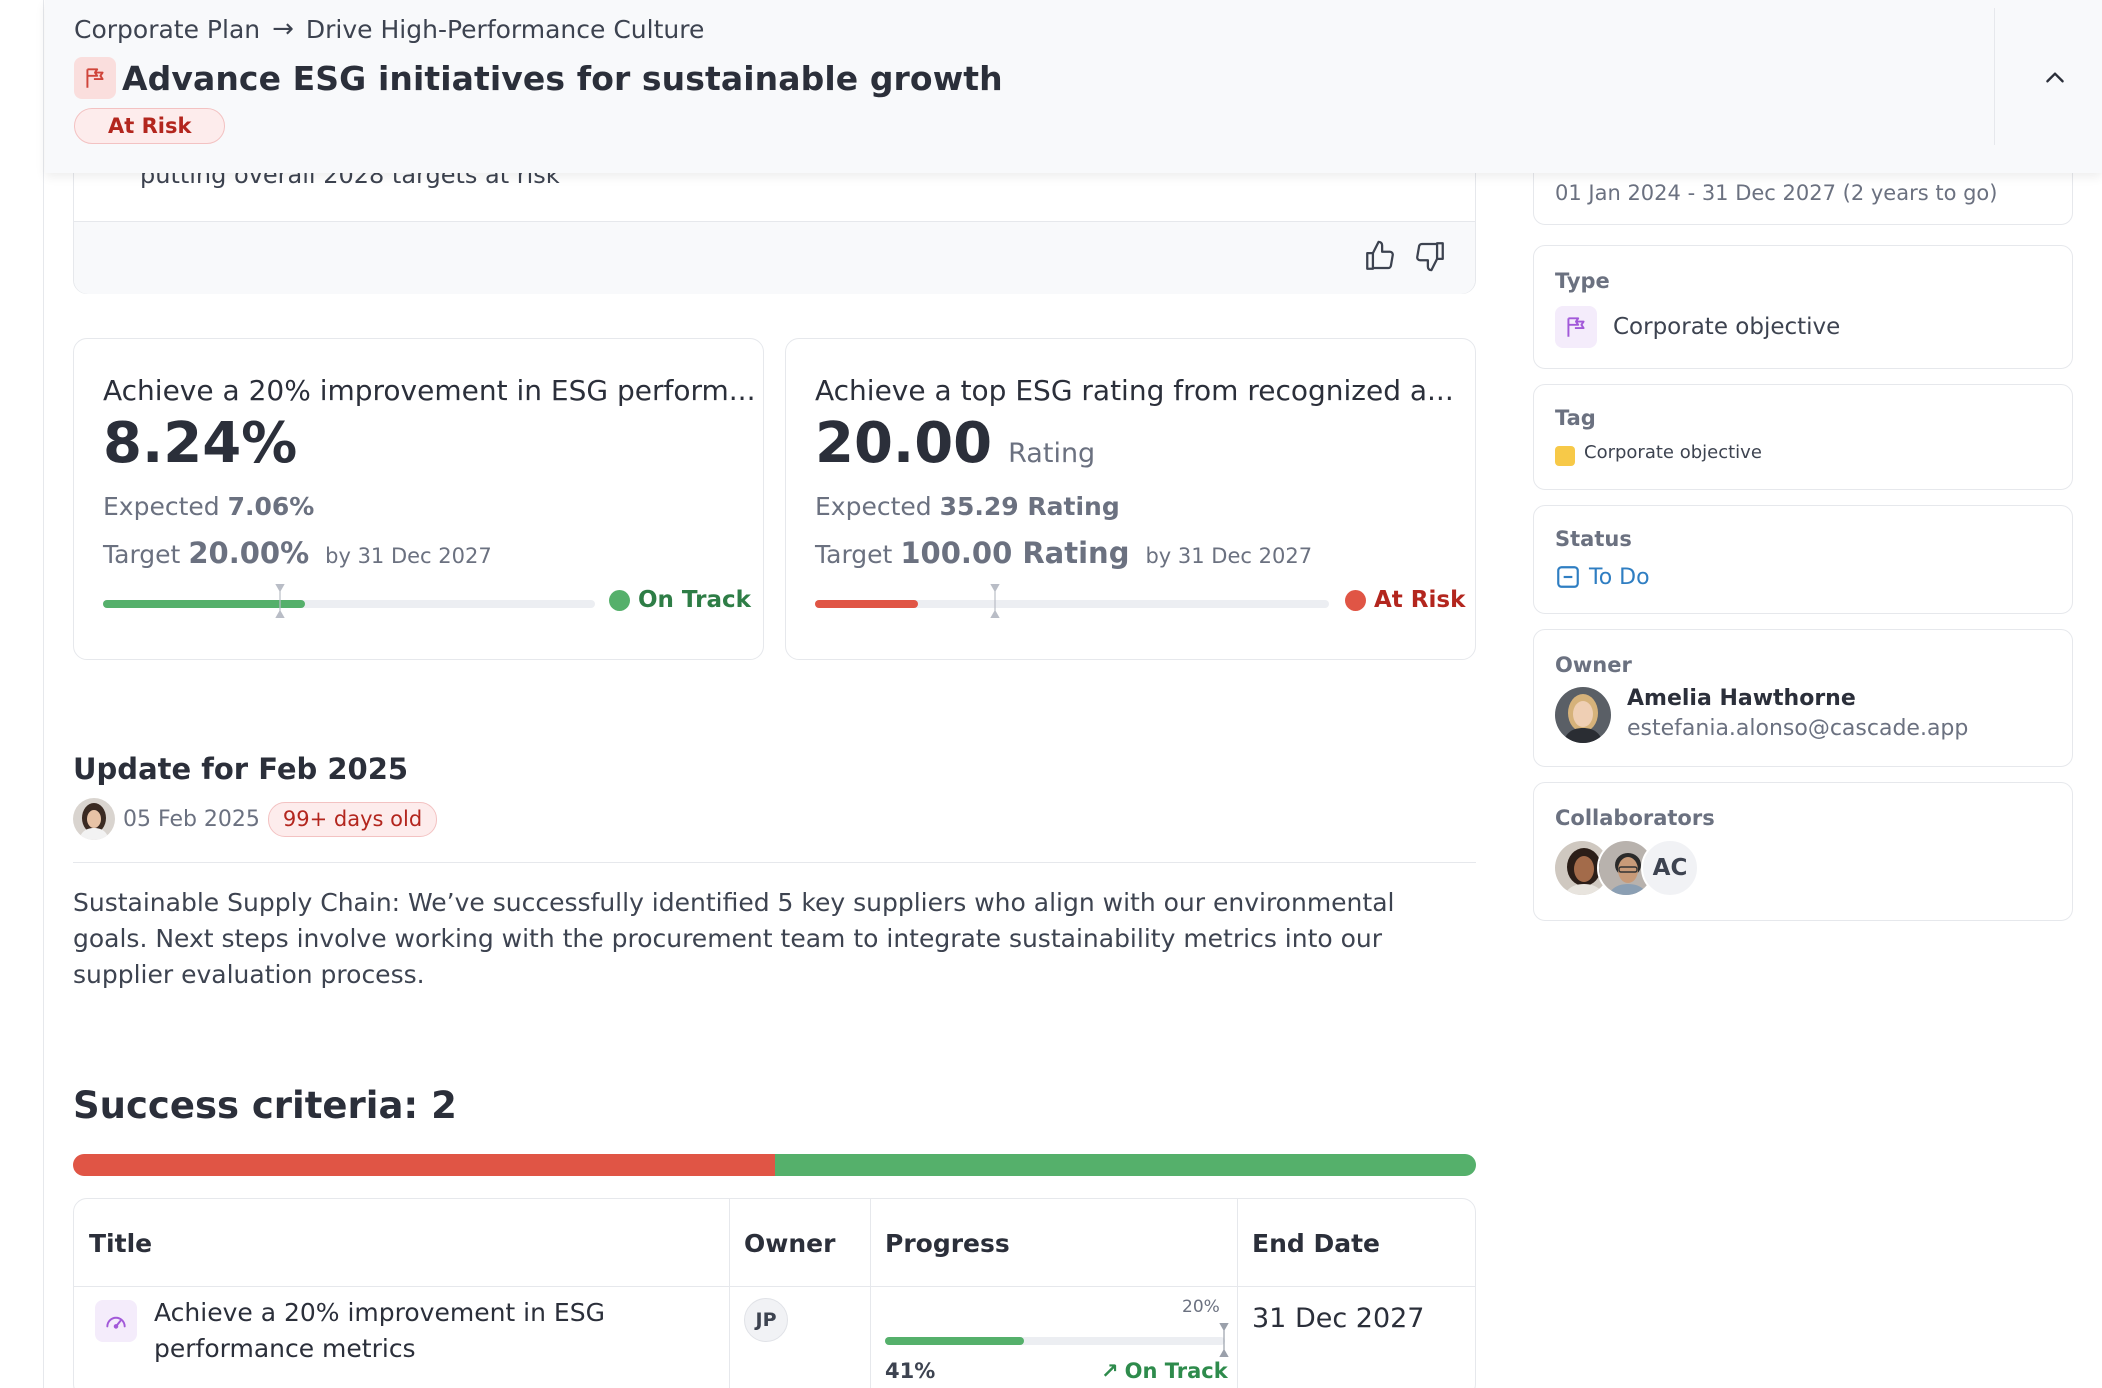 This screenshot has height=1388, width=2102. I want to click on status-label: Status, so click(1593, 539).